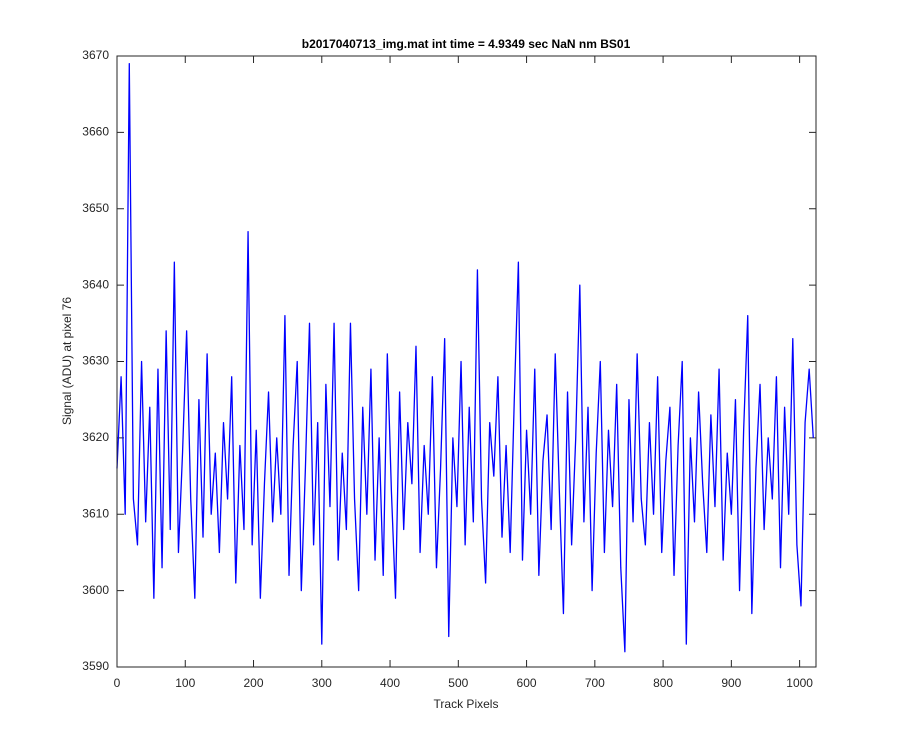 The height and width of the screenshot is (750, 900). Describe the element at coordinates (95, 284) in the screenshot. I see `y-tick-label: 3640` at that location.